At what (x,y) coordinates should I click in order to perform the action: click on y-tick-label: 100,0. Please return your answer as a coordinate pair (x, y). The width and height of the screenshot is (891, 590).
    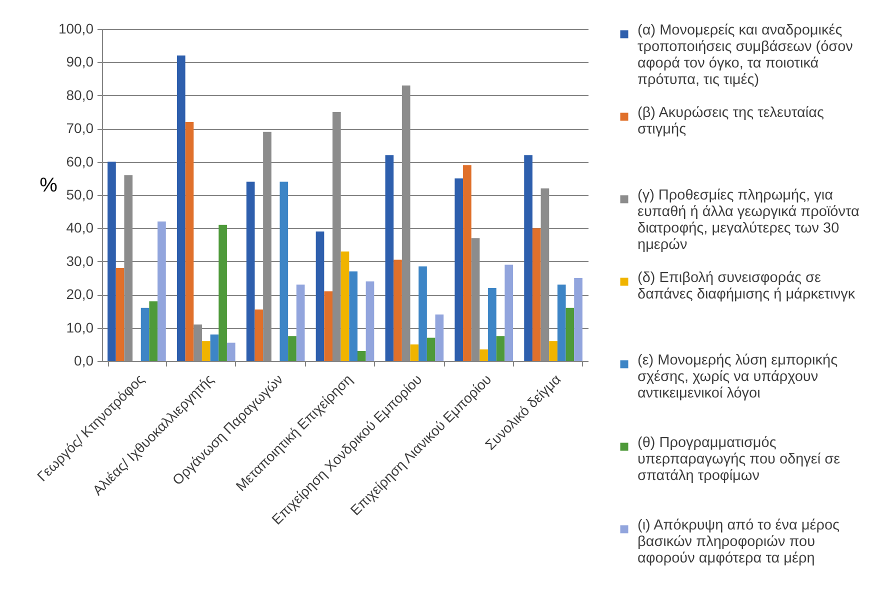
    Looking at the image, I should click on (76, 28).